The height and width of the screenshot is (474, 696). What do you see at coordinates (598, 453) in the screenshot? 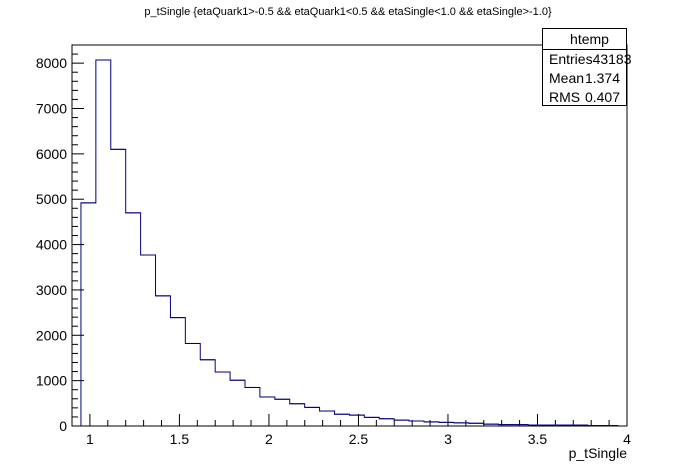
I see `x-axis-label: p_tSingle` at bounding box center [598, 453].